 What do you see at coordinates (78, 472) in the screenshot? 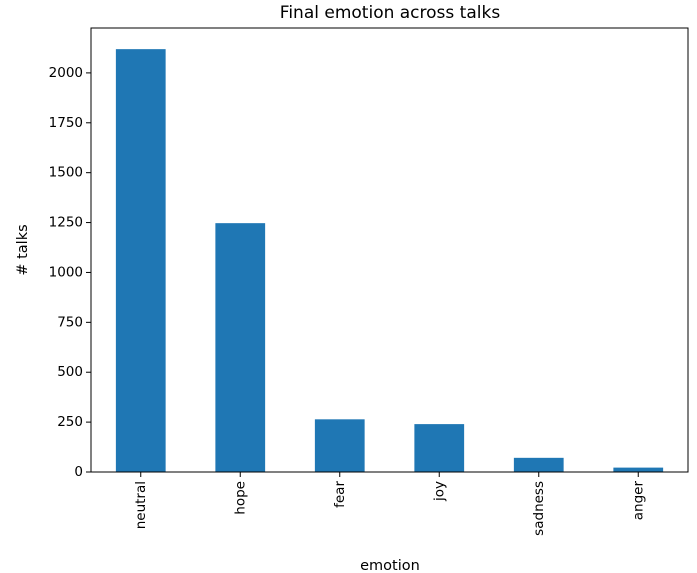
I see `y-tick-label: 0` at bounding box center [78, 472].